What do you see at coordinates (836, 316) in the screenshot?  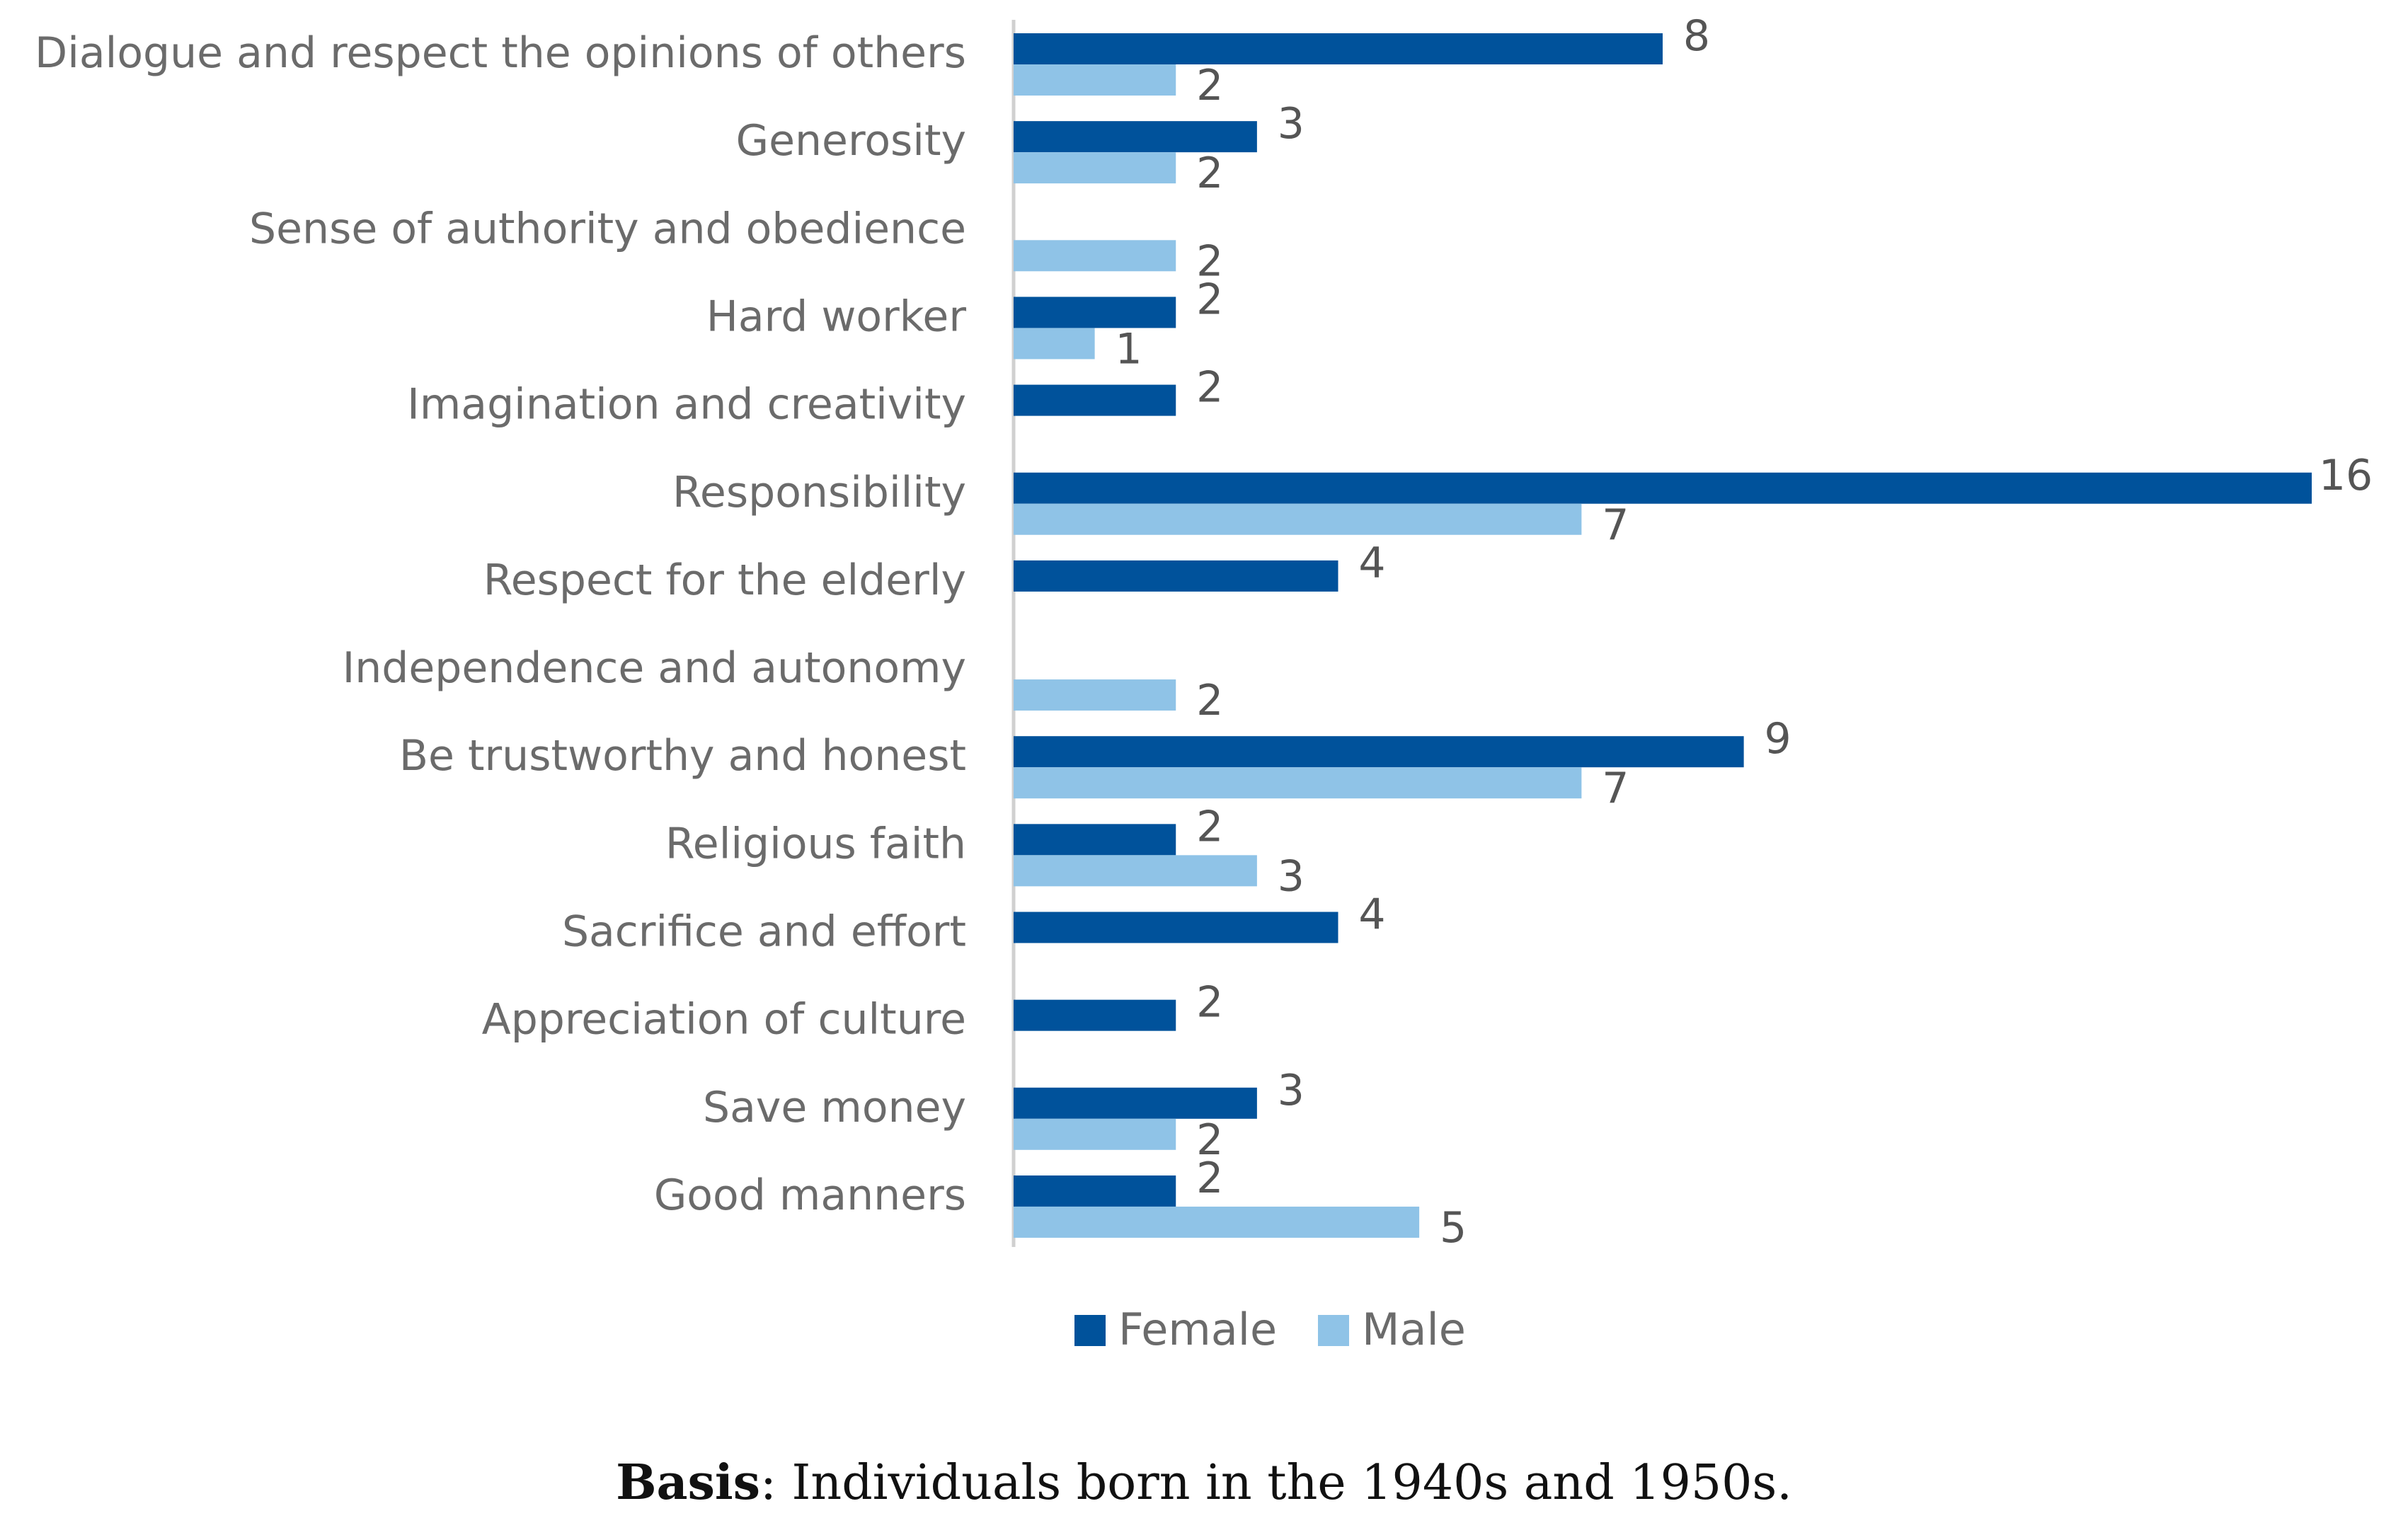 I see `category-label: Hard worker` at bounding box center [836, 316].